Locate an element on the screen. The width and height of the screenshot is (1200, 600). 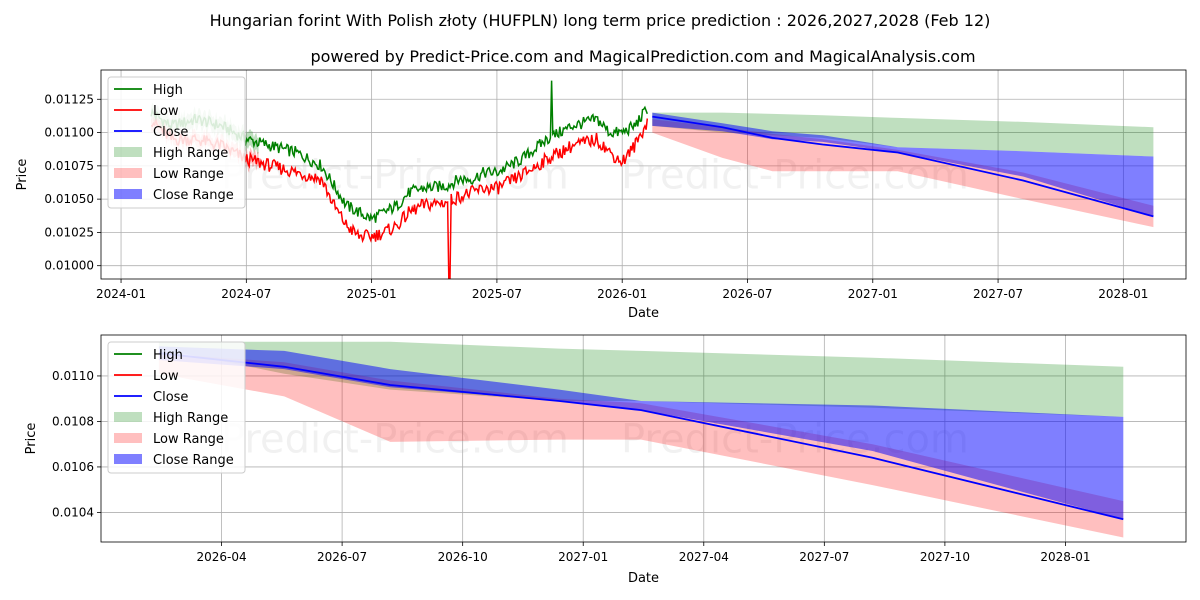
x-tick-label: 2024-01 is located at coordinates (121, 294).